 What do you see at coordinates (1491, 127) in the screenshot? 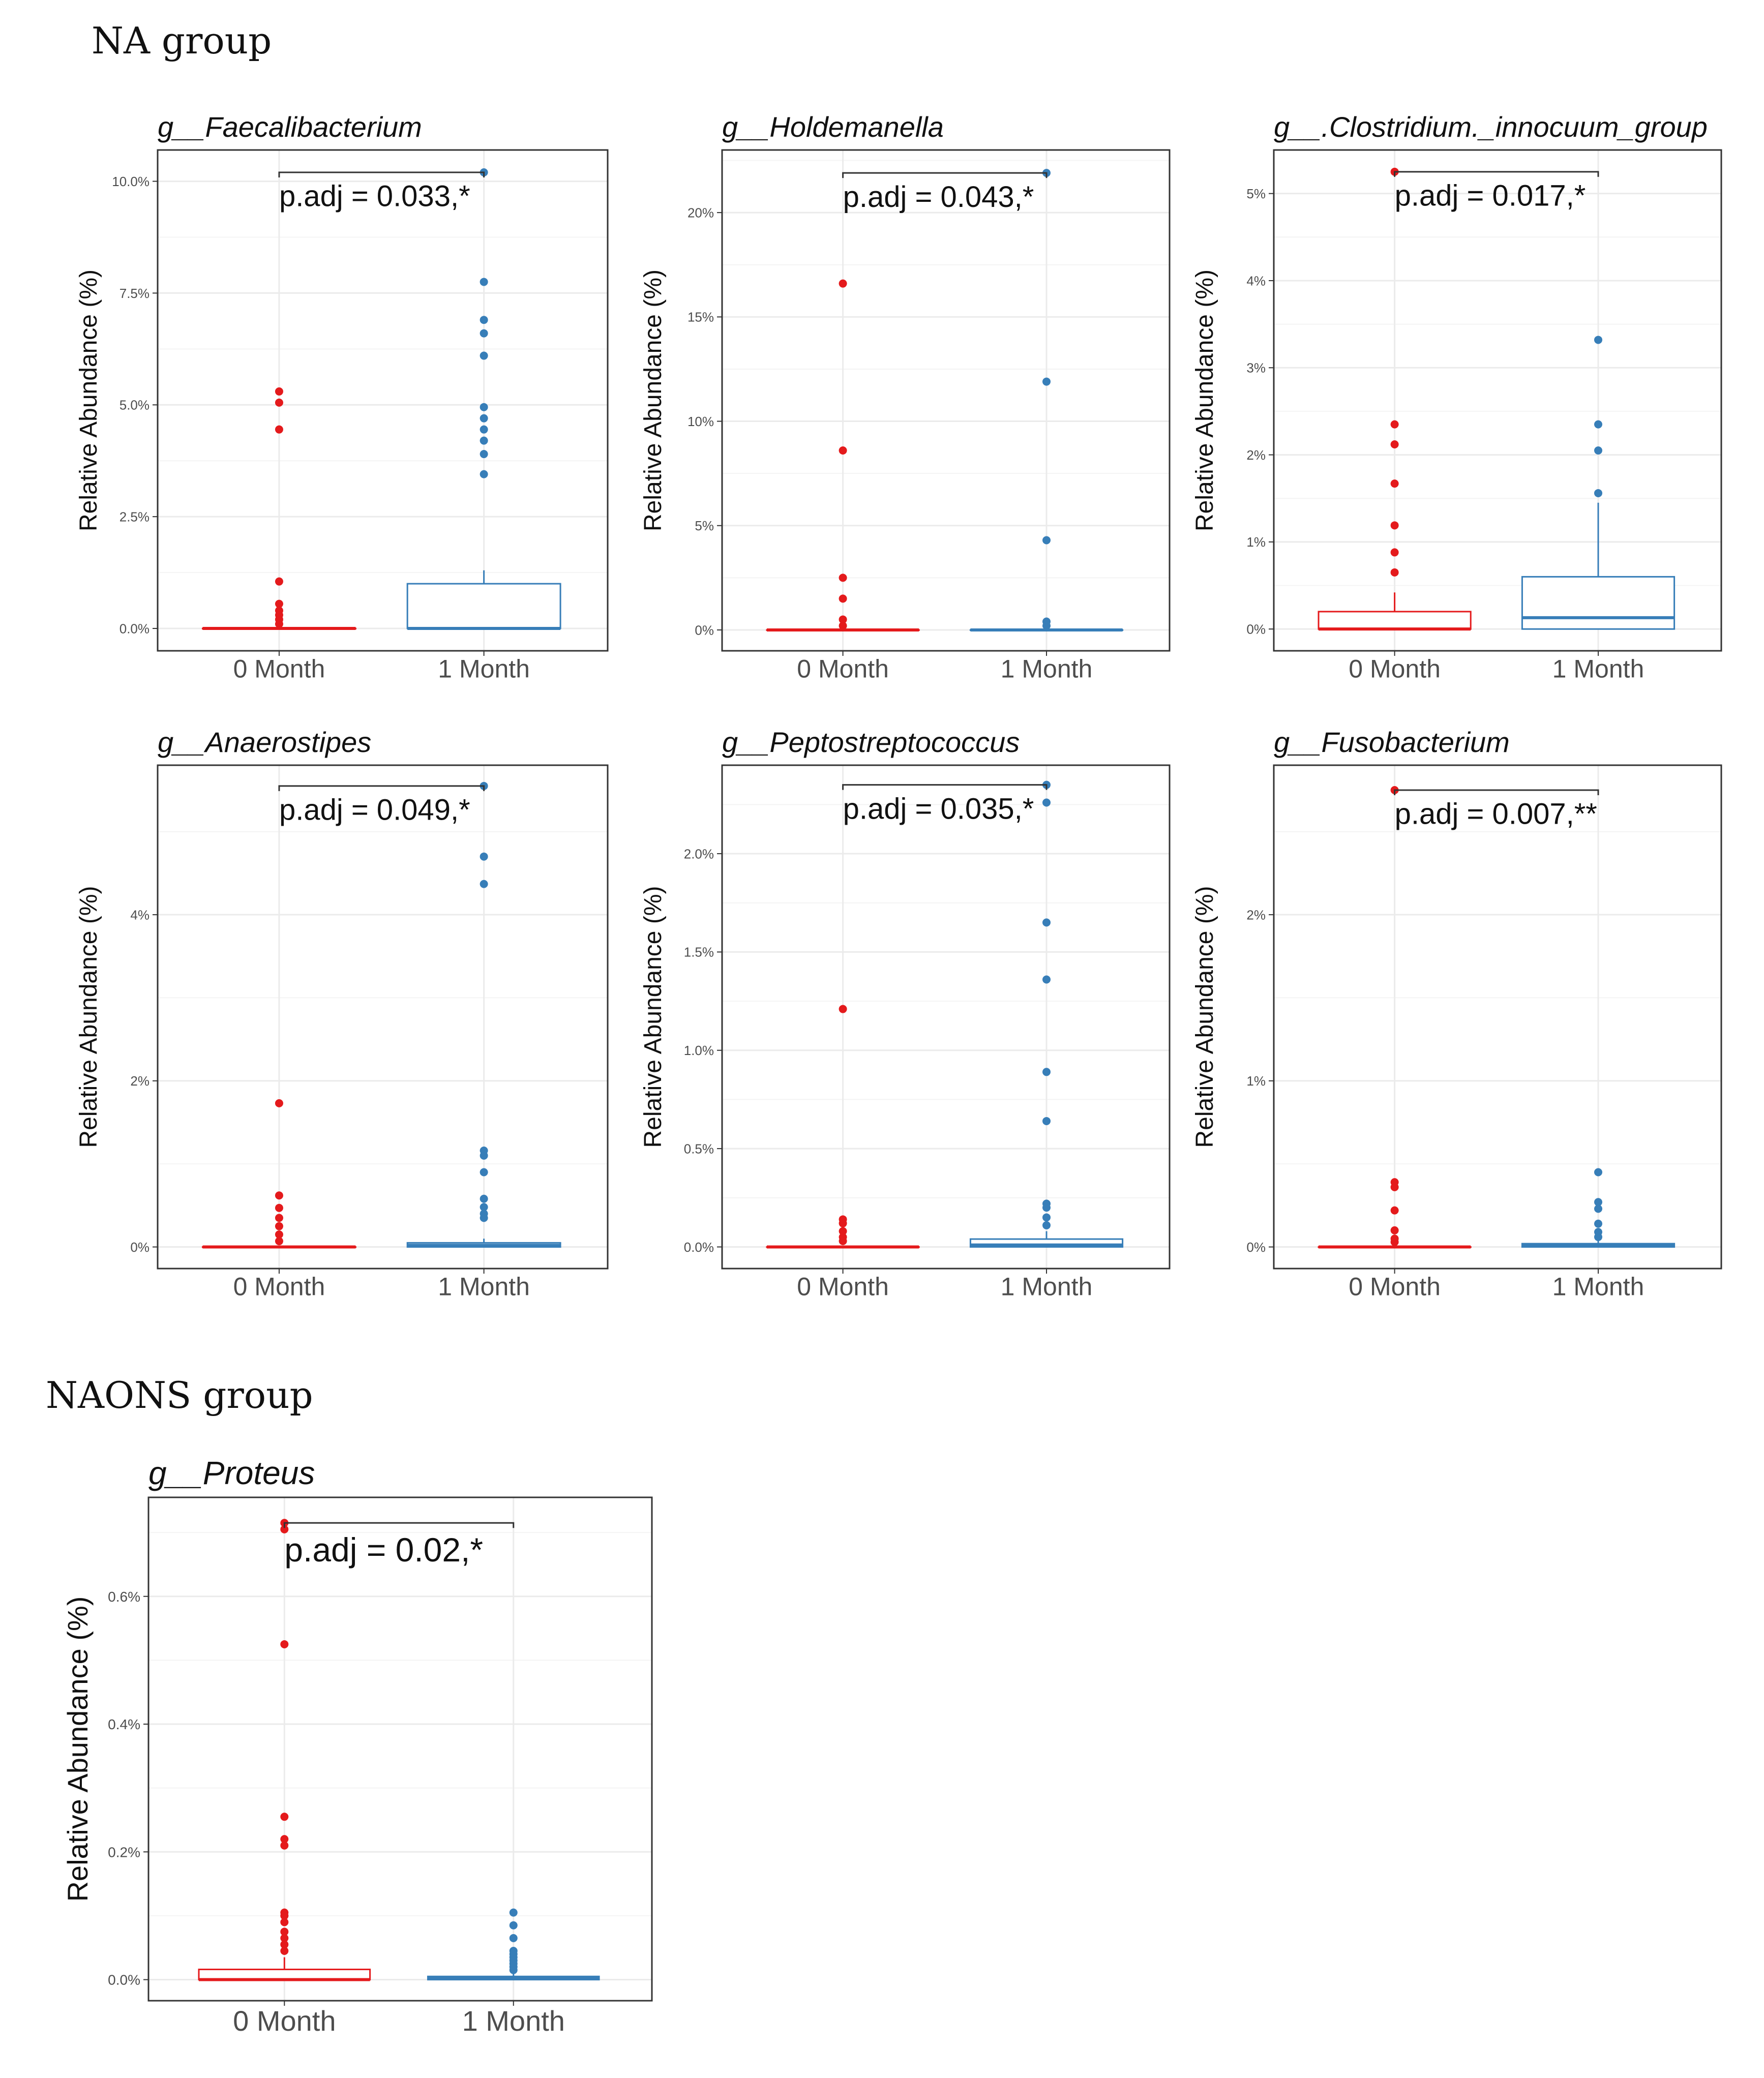
I see `chart-title: g__.Clostridium._innocuum_group` at bounding box center [1491, 127].